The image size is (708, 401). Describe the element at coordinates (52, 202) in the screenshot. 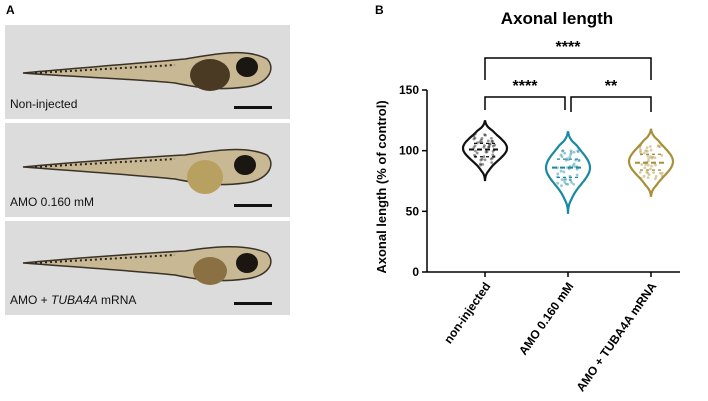

I see `photo-label: AMO 0.160 mM` at that location.